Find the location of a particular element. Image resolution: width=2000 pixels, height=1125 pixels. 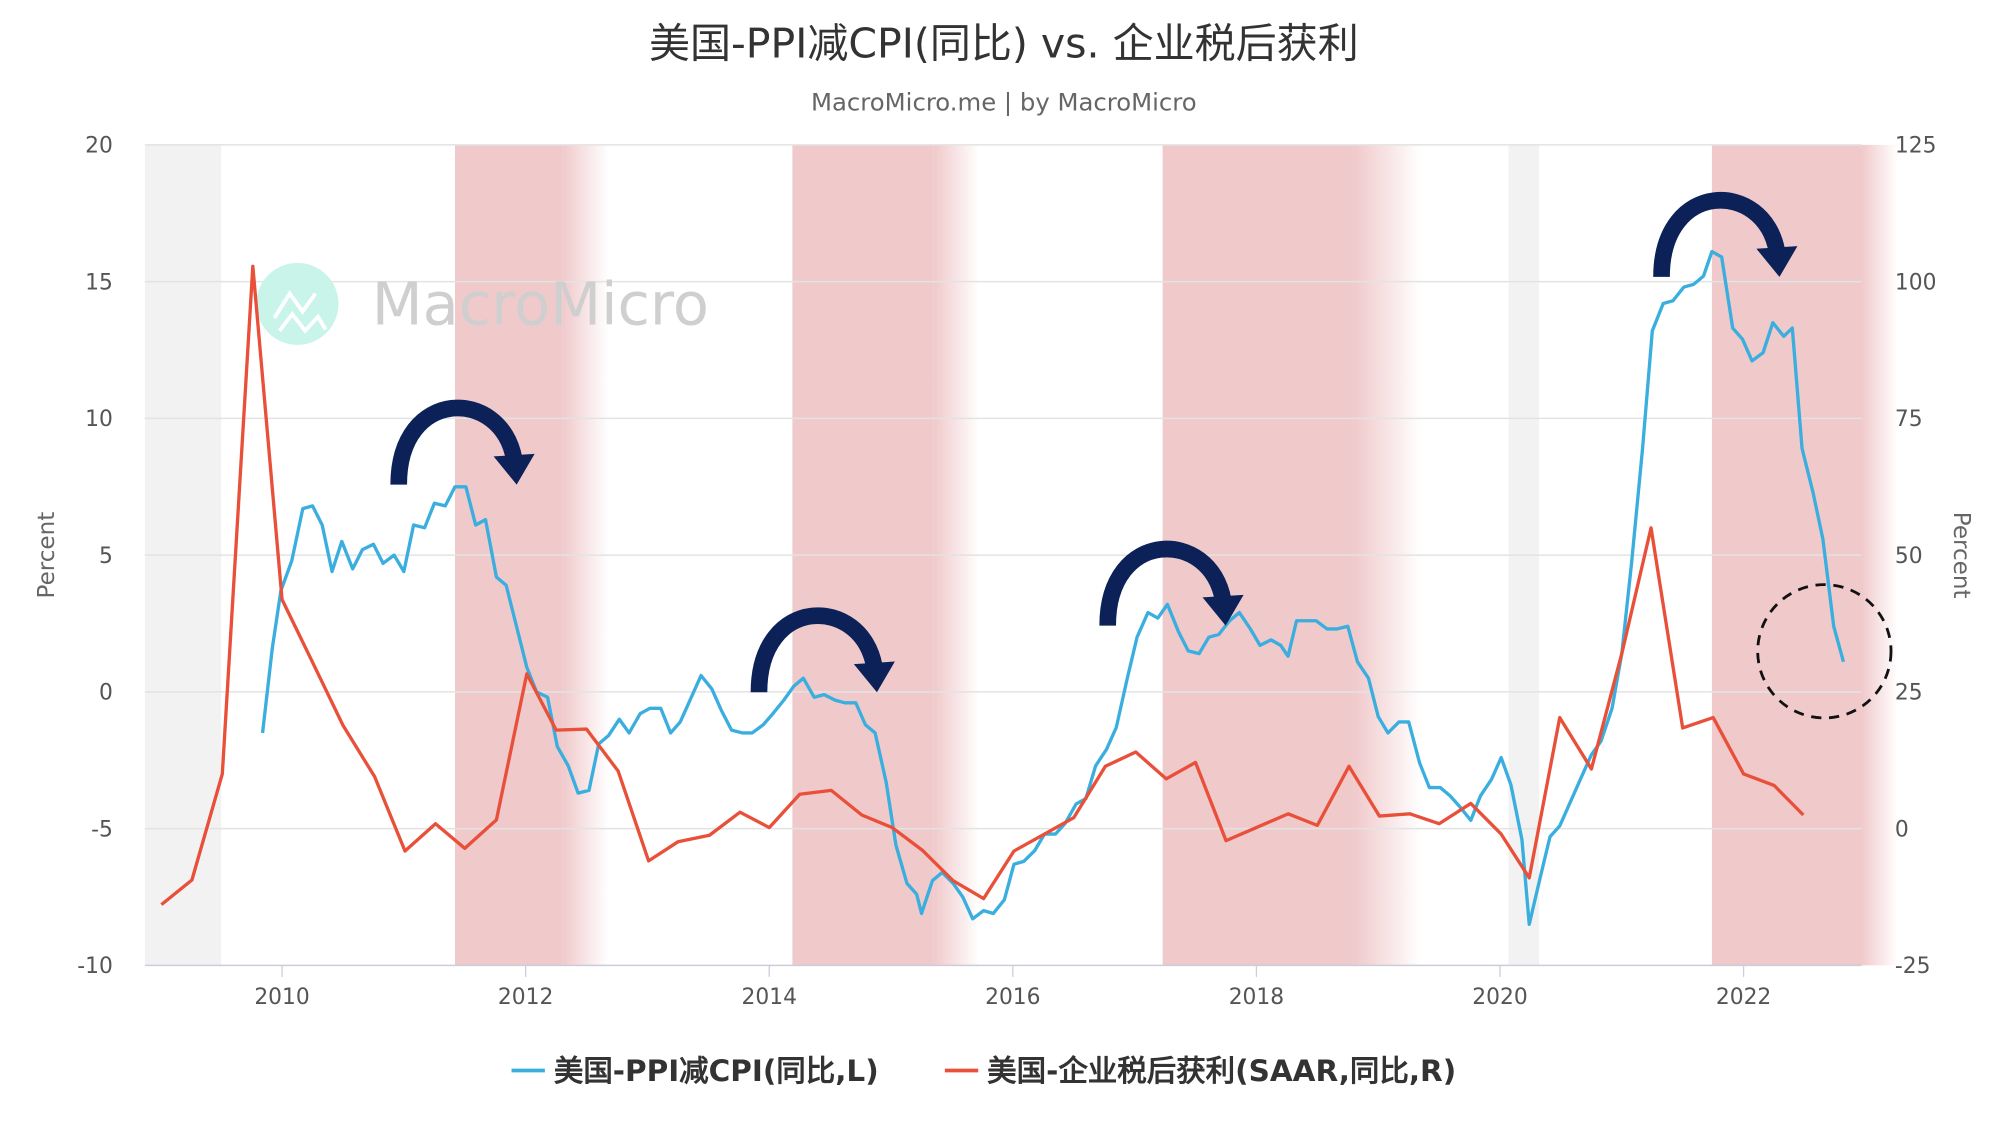

watermark: MacroMicro is located at coordinates (482, 303).